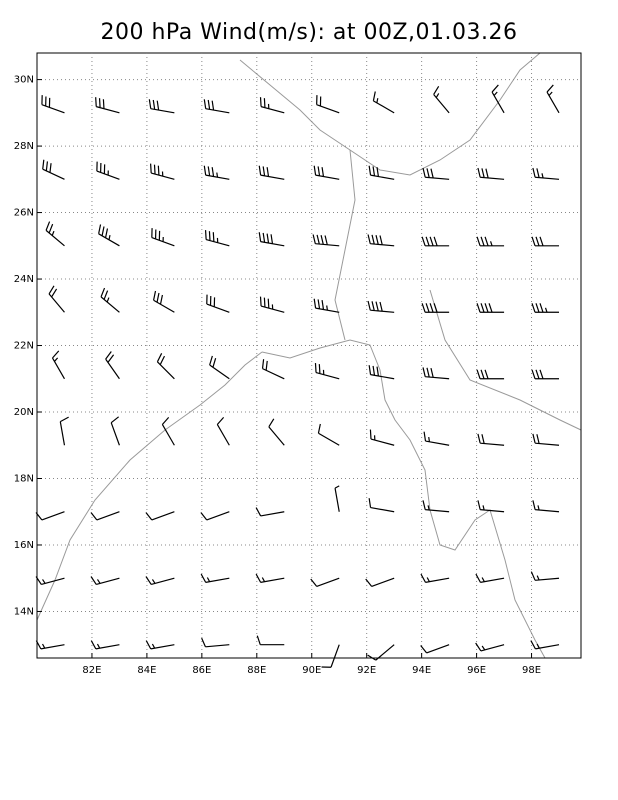 This screenshot has width=618, height=800. Describe the element at coordinates (476, 670) in the screenshot. I see `x-tick-label: 96E` at that location.